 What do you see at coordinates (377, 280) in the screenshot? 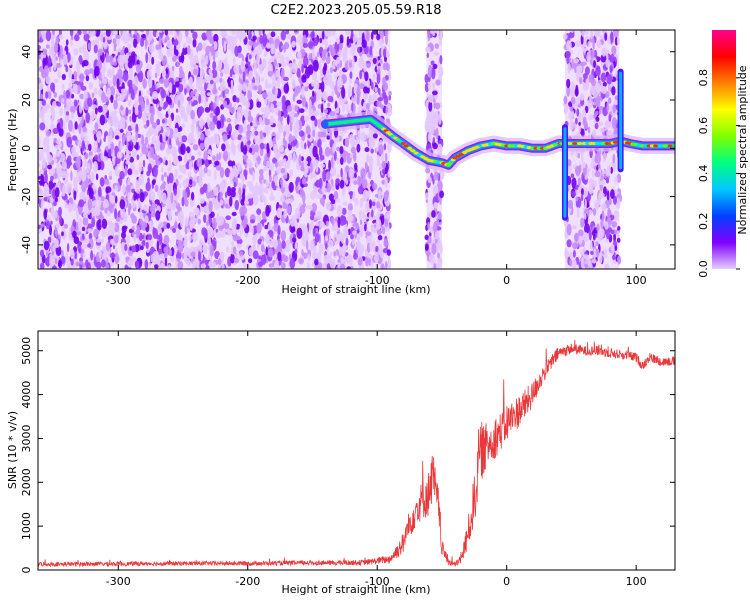
I see `x-tick-label: -100` at bounding box center [377, 280].